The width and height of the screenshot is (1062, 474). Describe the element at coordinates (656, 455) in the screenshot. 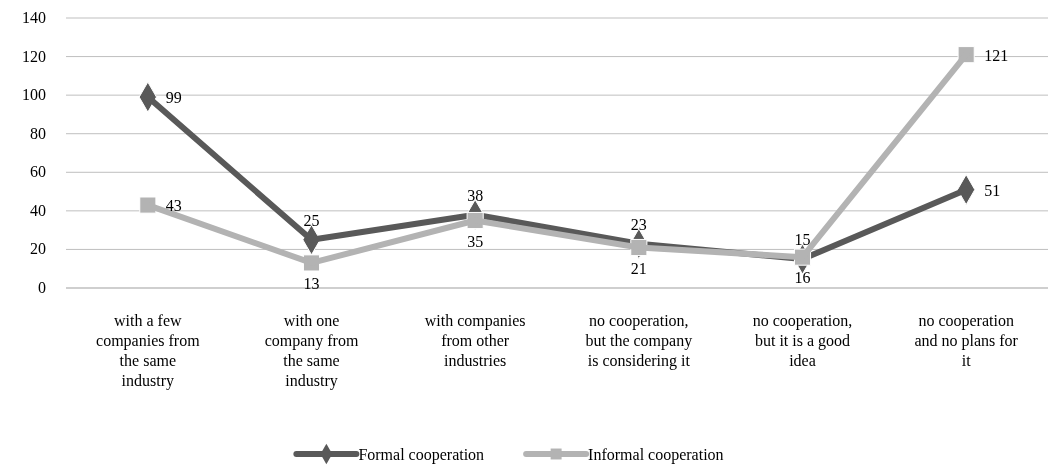

I see `legend-label: Informal cooperation` at that location.